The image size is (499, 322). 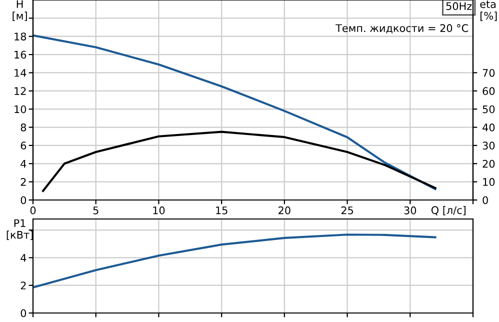 What do you see at coordinates (402, 29) in the screenshot?
I see `annotation: Темп. жидкости = 20 °C` at bounding box center [402, 29].